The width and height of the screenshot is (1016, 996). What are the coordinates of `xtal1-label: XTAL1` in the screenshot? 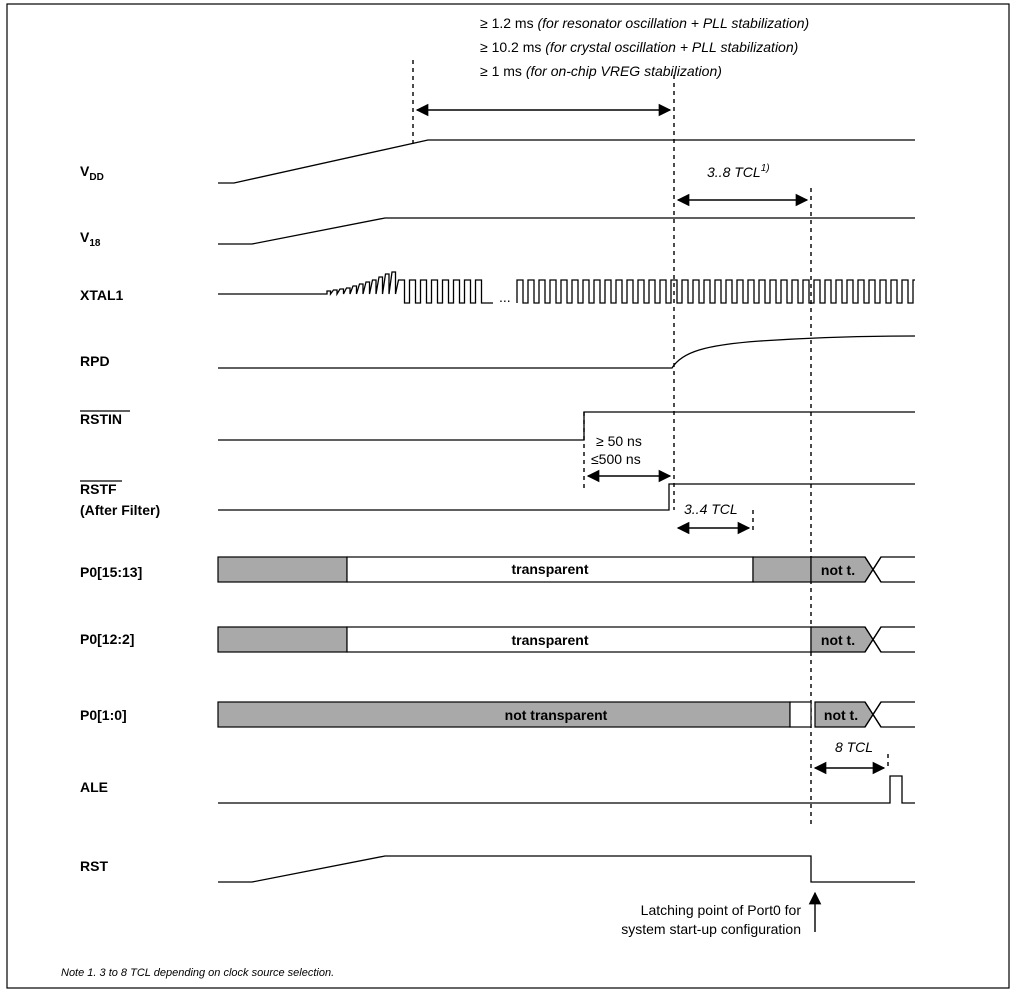 It's located at (102, 295).